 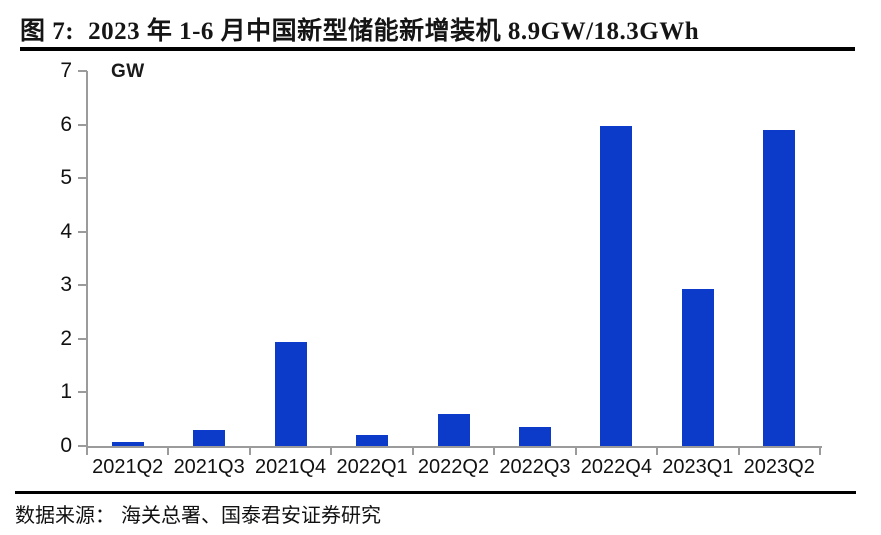 What do you see at coordinates (698, 467) in the screenshot?
I see `x-tick-label-2023Q1: 2023Q1` at bounding box center [698, 467].